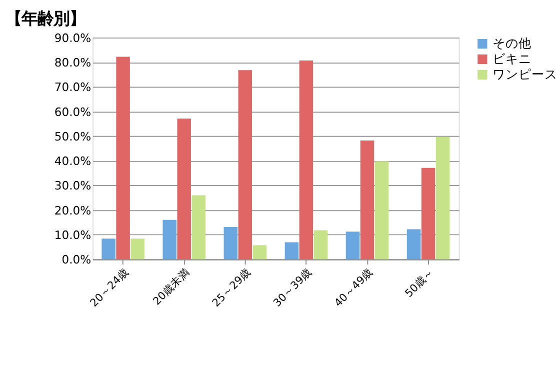 The width and height of the screenshot is (560, 367). Describe the element at coordinates (109, 288) in the screenshot. I see `x-tick-label: 20～24歳` at that location.